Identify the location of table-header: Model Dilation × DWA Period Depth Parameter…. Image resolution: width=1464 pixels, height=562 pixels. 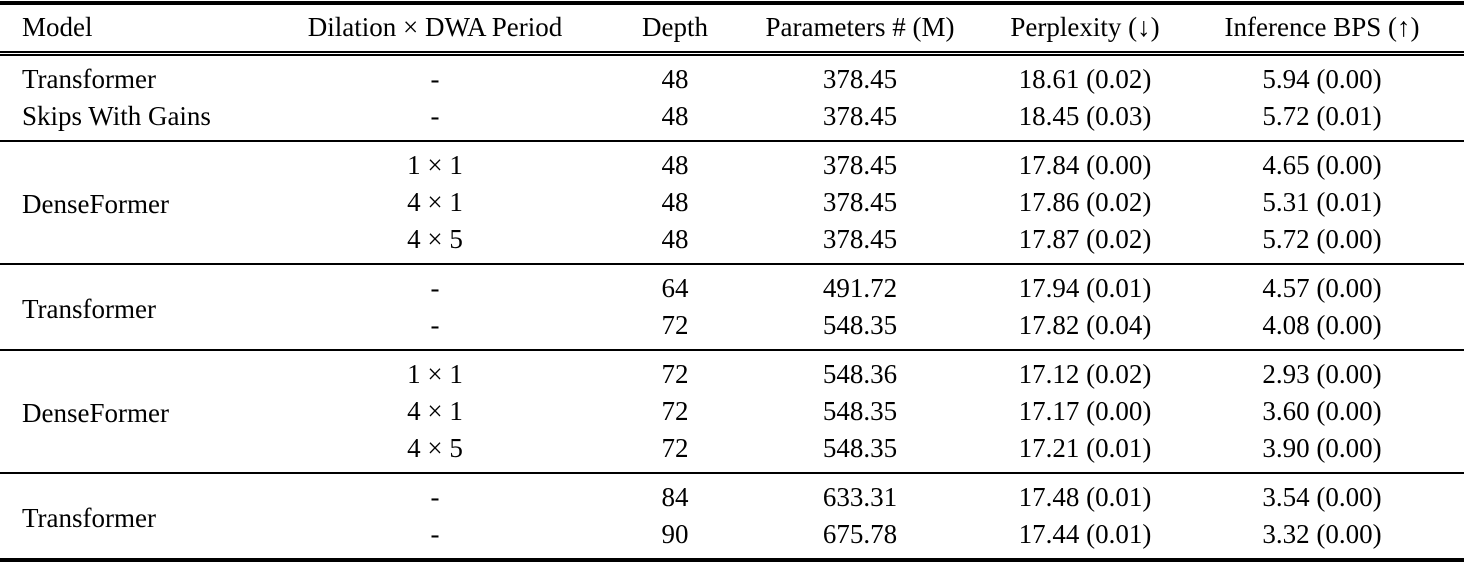
(732, 29).